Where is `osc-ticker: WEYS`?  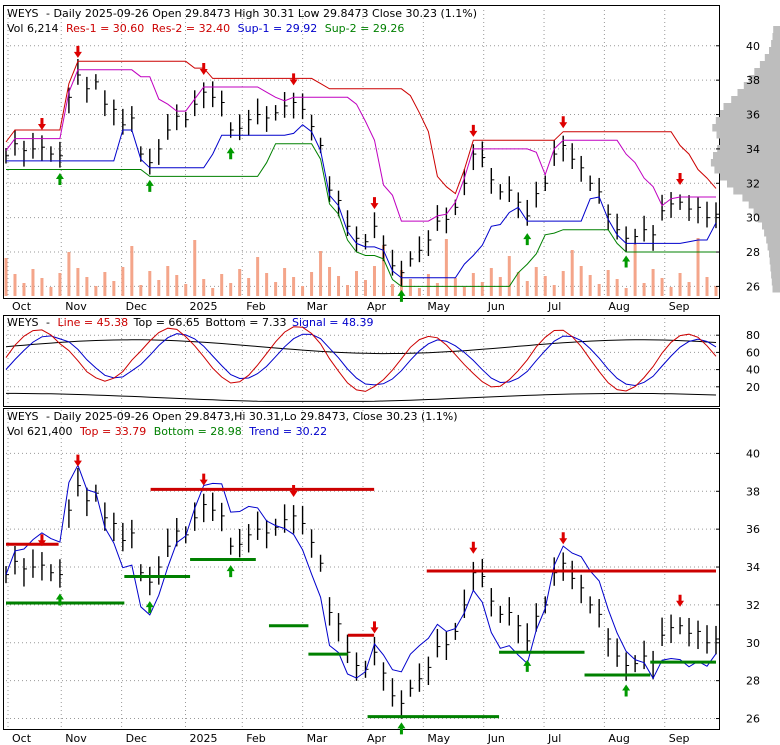
osc-ticker: WEYS is located at coordinates (23, 322).